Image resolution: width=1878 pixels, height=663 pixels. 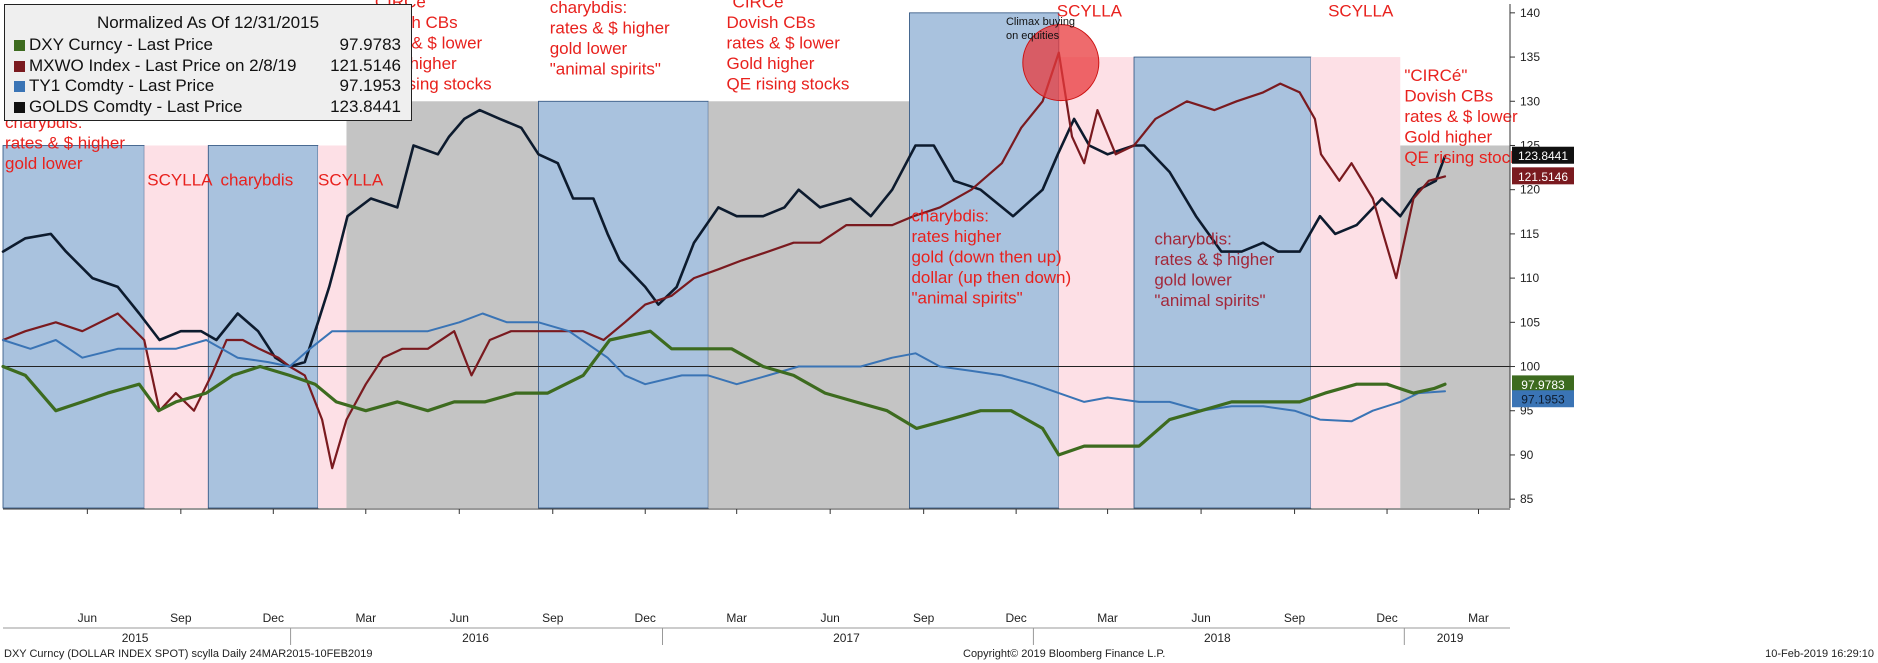 I want to click on legend-value: 97.9783, so click(x=370, y=44).